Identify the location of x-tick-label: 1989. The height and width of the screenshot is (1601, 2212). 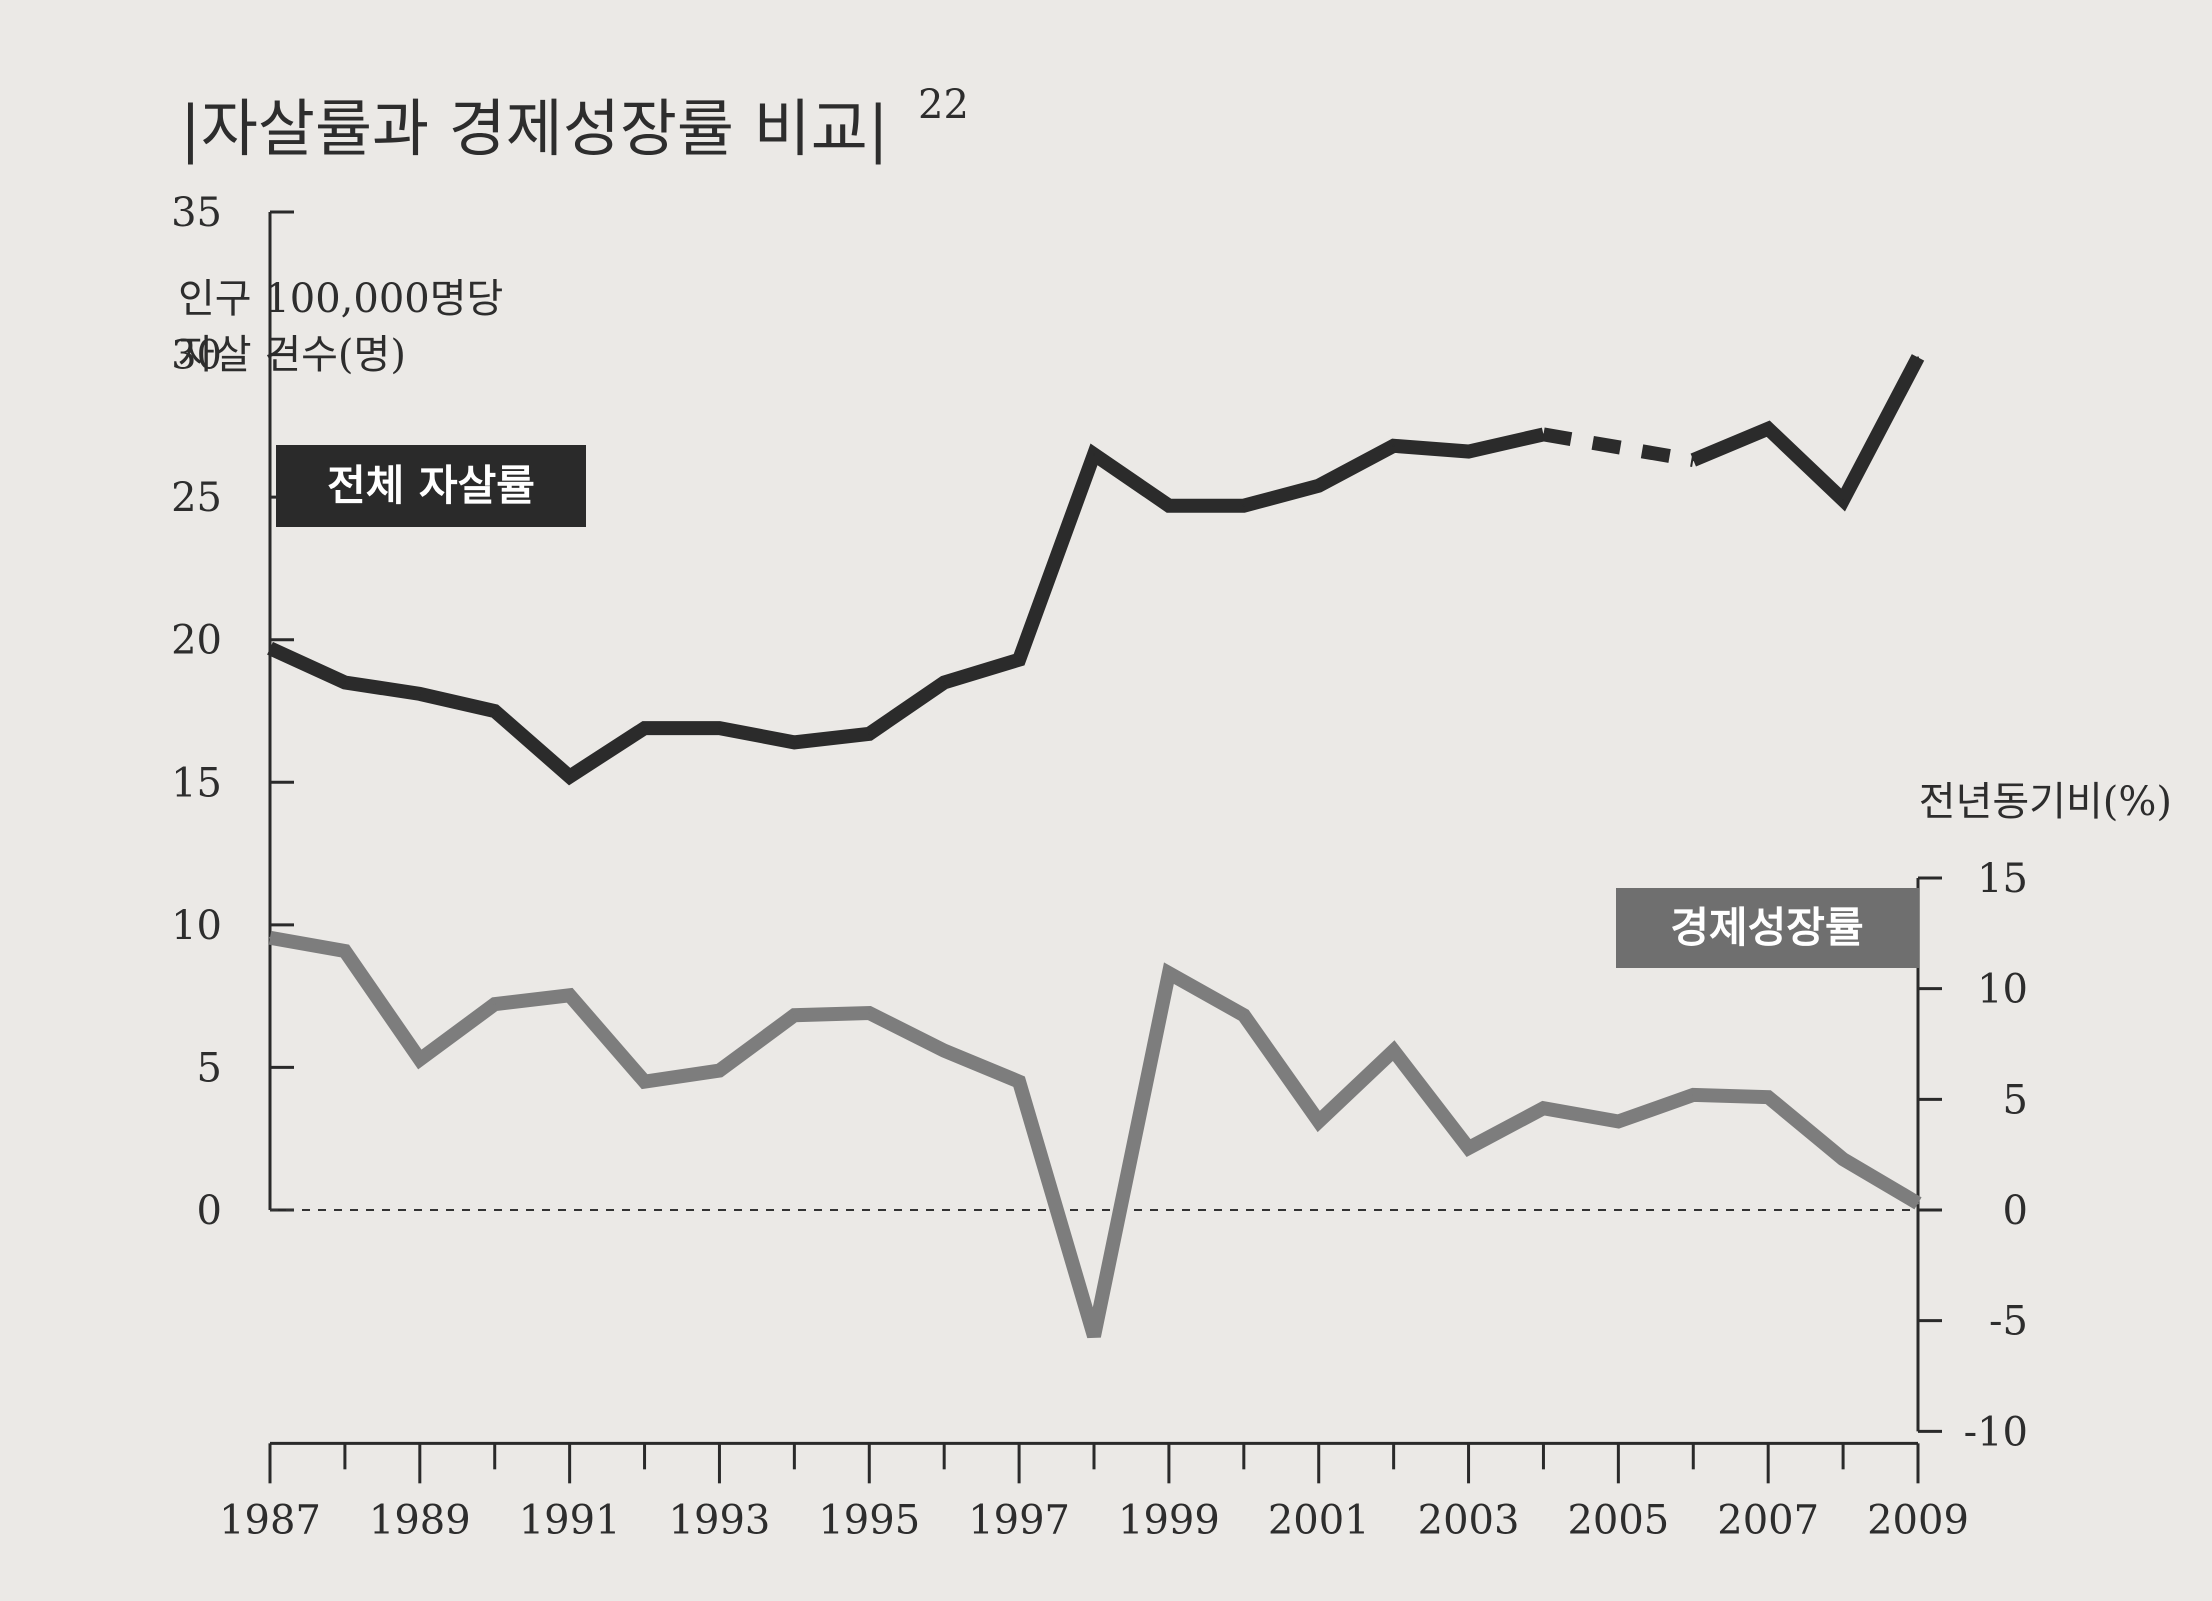
(420, 1520).